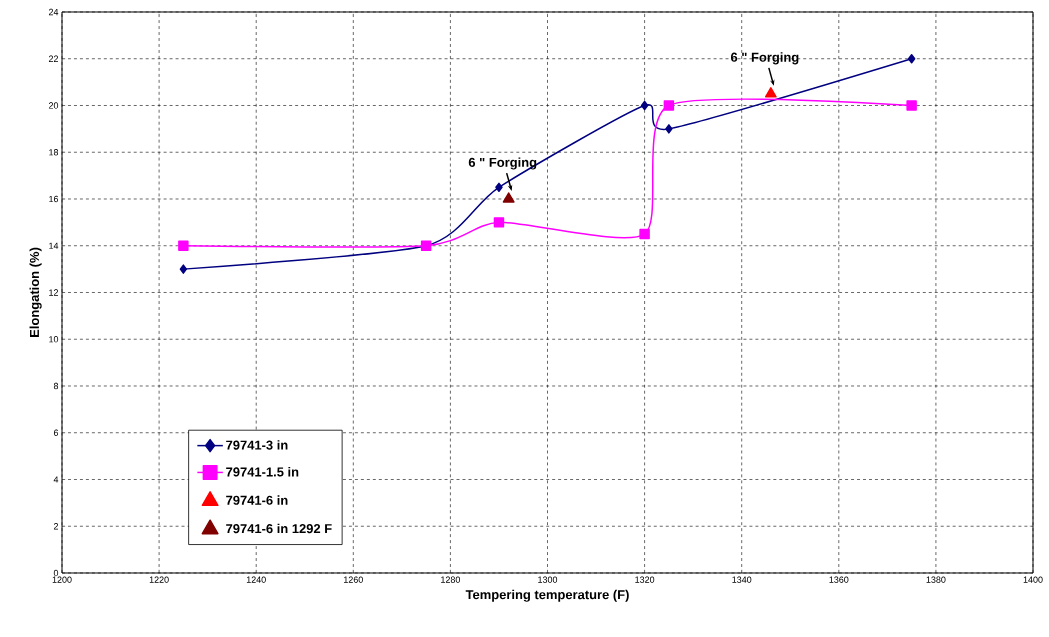 This screenshot has width=1049, height=637. What do you see at coordinates (53, 58) in the screenshot?
I see `y-tick-label: 22` at bounding box center [53, 58].